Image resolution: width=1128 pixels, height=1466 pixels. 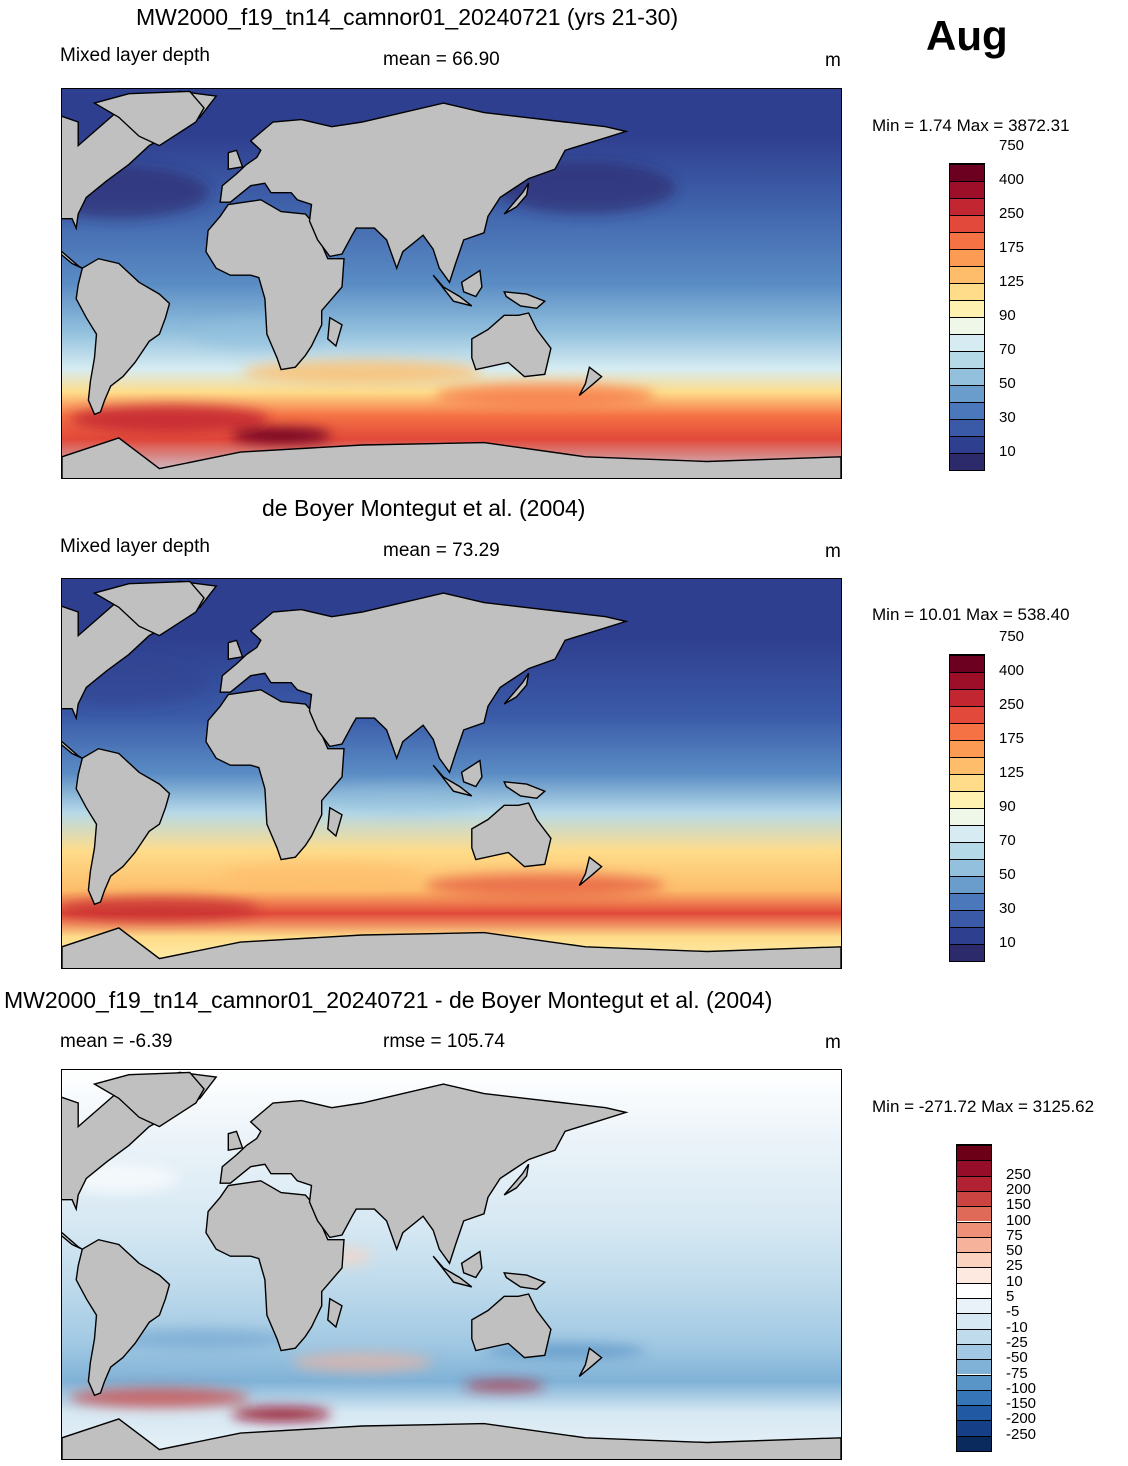 I want to click on colorbar-label: 90, so click(x=1007, y=315).